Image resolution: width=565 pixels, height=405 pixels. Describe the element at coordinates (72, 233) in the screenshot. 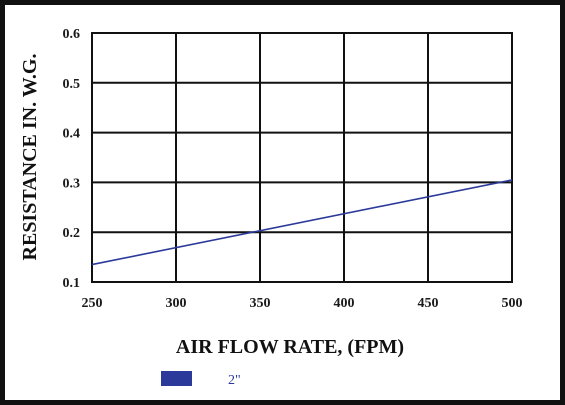

I see `y-tick-label: 0.2` at that location.